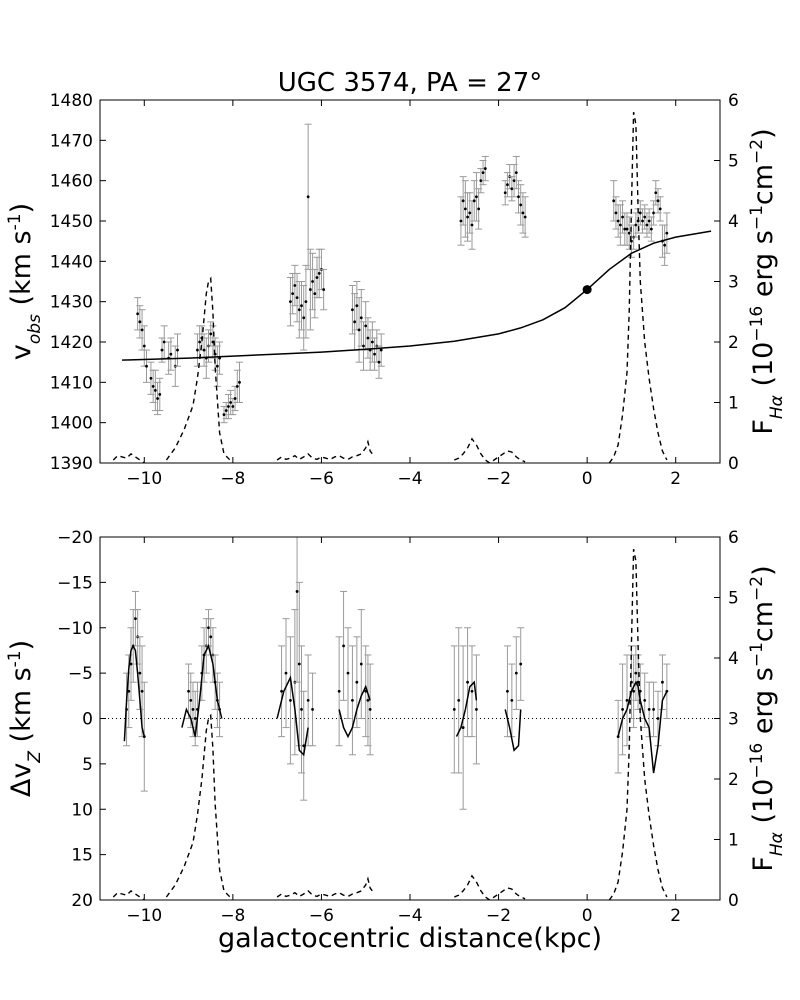 The width and height of the screenshot is (800, 1000). I want to click on y2-tick-label: 2, so click(733, 780).